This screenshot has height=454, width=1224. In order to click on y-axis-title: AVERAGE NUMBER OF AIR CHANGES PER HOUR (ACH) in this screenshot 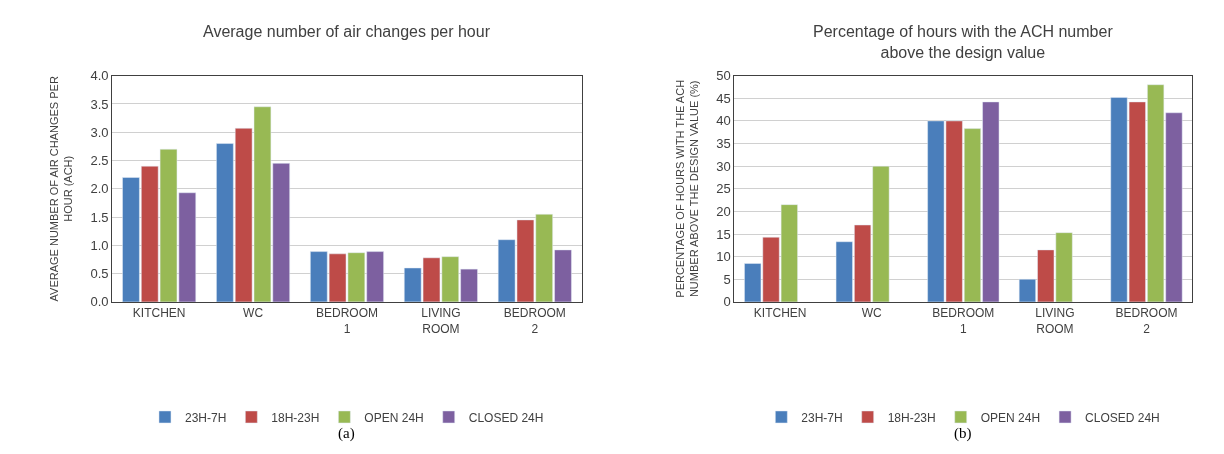, I will do `click(61, 189)`.